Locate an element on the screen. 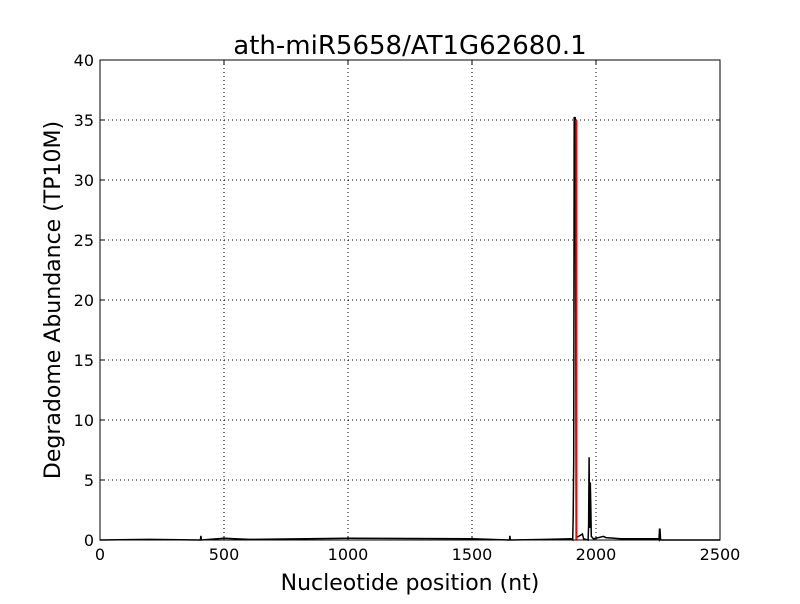  y-tick-label: 30 is located at coordinates (84, 180).